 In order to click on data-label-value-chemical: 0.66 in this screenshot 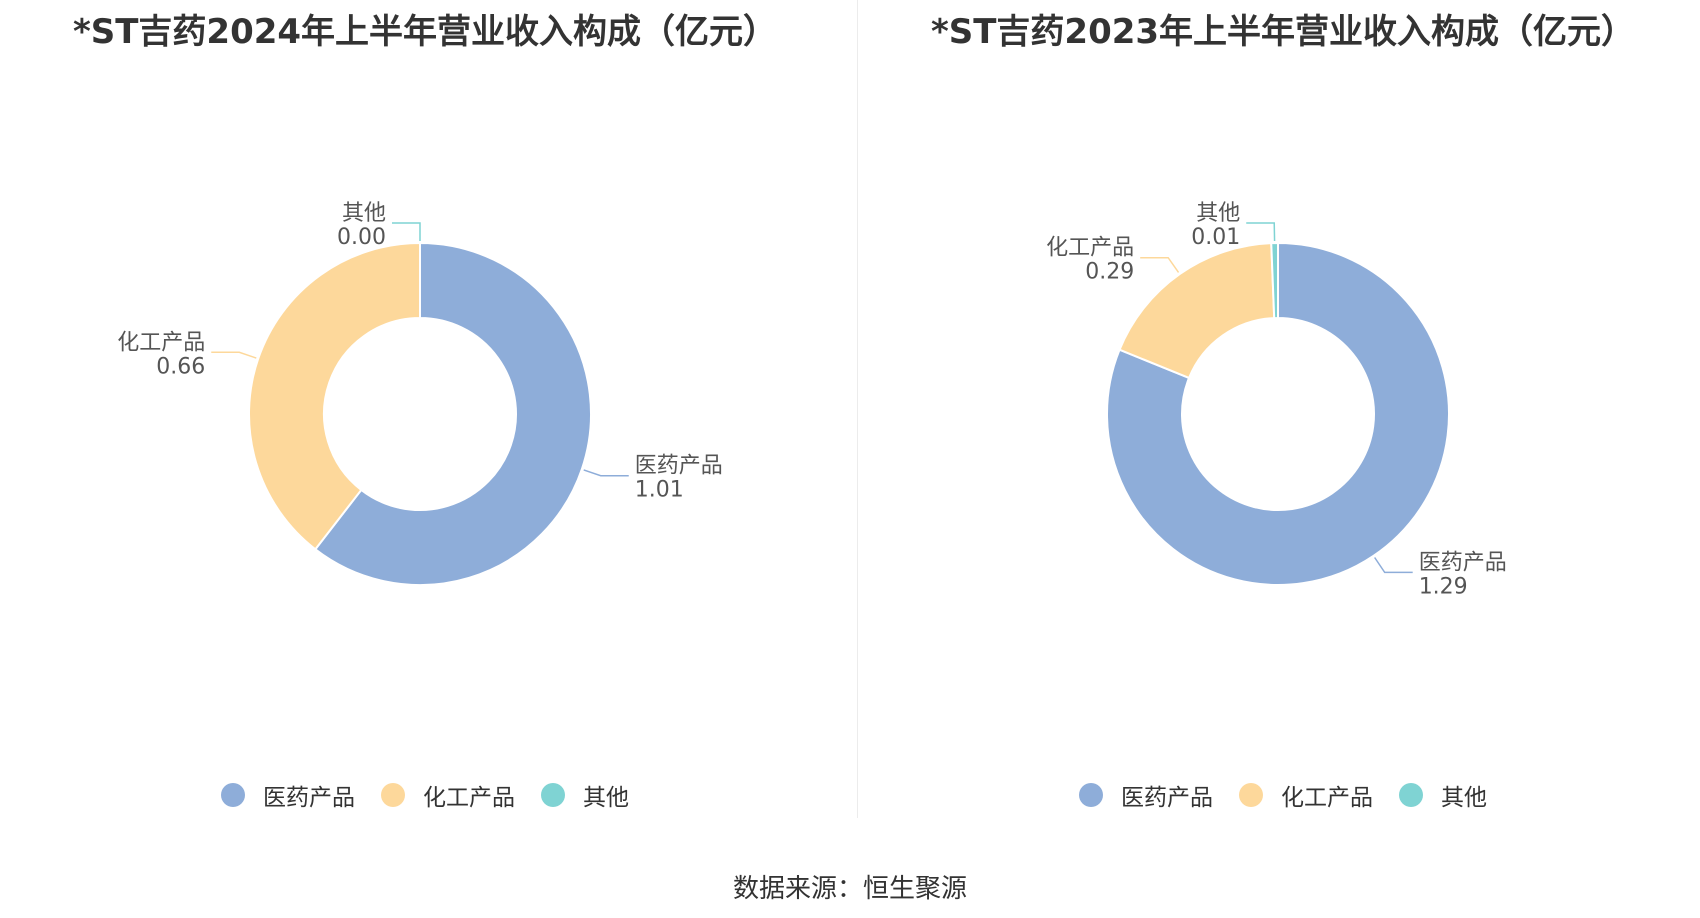, I will do `click(180, 366)`.